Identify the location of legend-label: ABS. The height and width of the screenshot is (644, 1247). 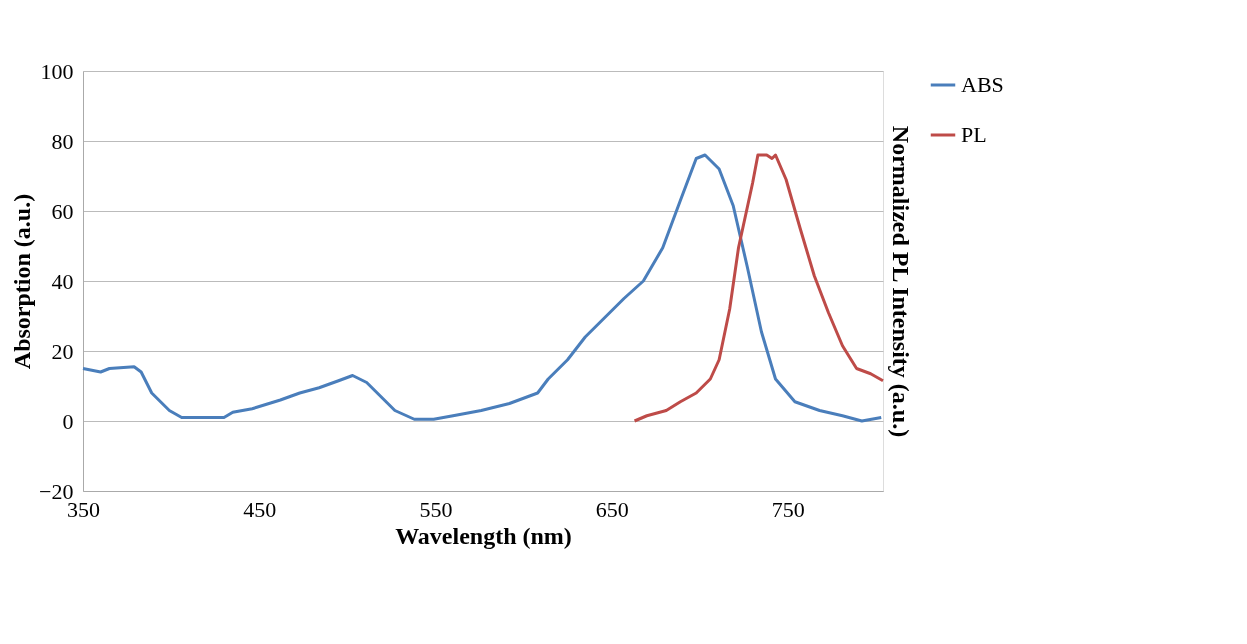
(982, 84).